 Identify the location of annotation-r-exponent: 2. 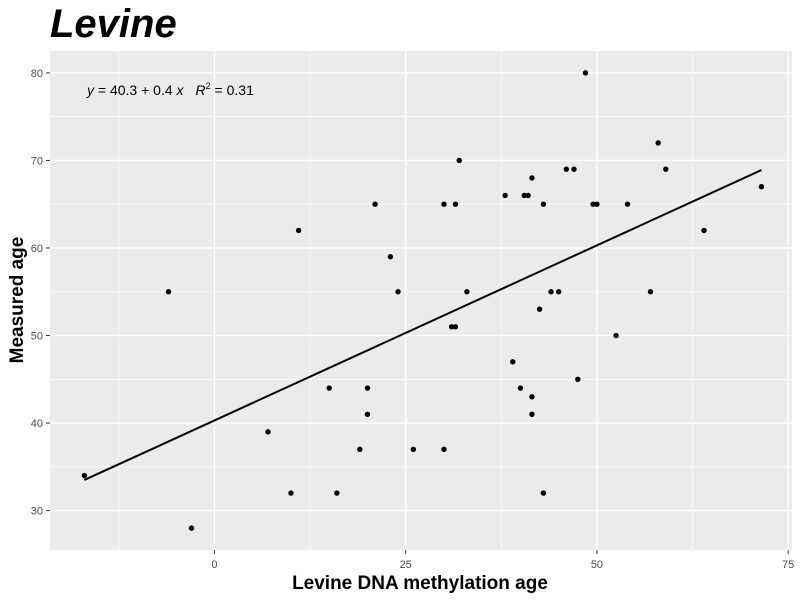
(208, 86).